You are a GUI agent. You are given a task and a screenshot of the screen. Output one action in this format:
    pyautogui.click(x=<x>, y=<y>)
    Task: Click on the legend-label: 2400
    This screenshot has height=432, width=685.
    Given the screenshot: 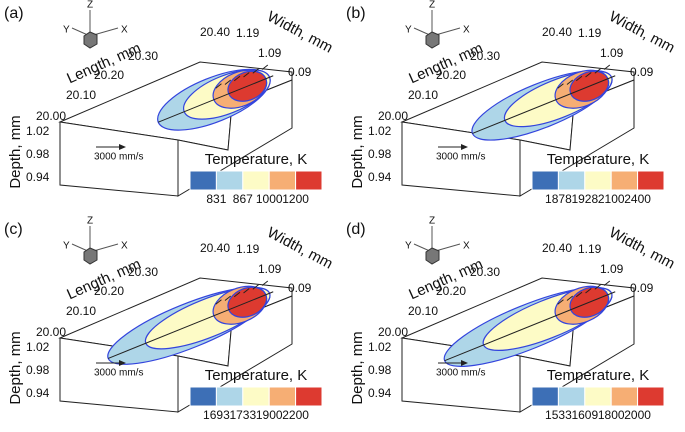 What is the action you would take?
    pyautogui.click(x=637, y=199)
    